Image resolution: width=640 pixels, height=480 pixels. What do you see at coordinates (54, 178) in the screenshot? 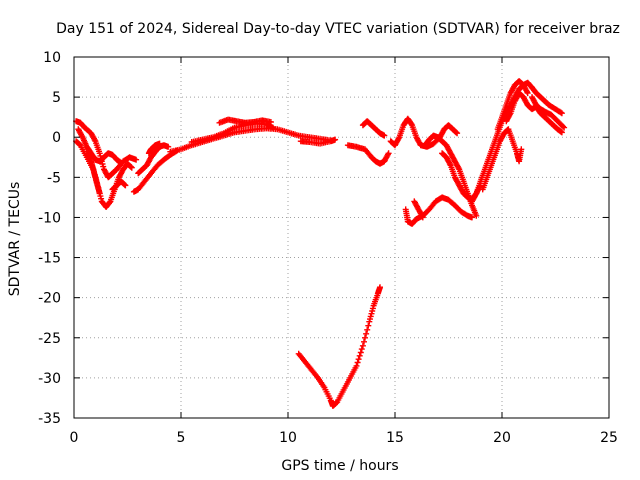
I see `y-tick-label: -5` at bounding box center [54, 178].